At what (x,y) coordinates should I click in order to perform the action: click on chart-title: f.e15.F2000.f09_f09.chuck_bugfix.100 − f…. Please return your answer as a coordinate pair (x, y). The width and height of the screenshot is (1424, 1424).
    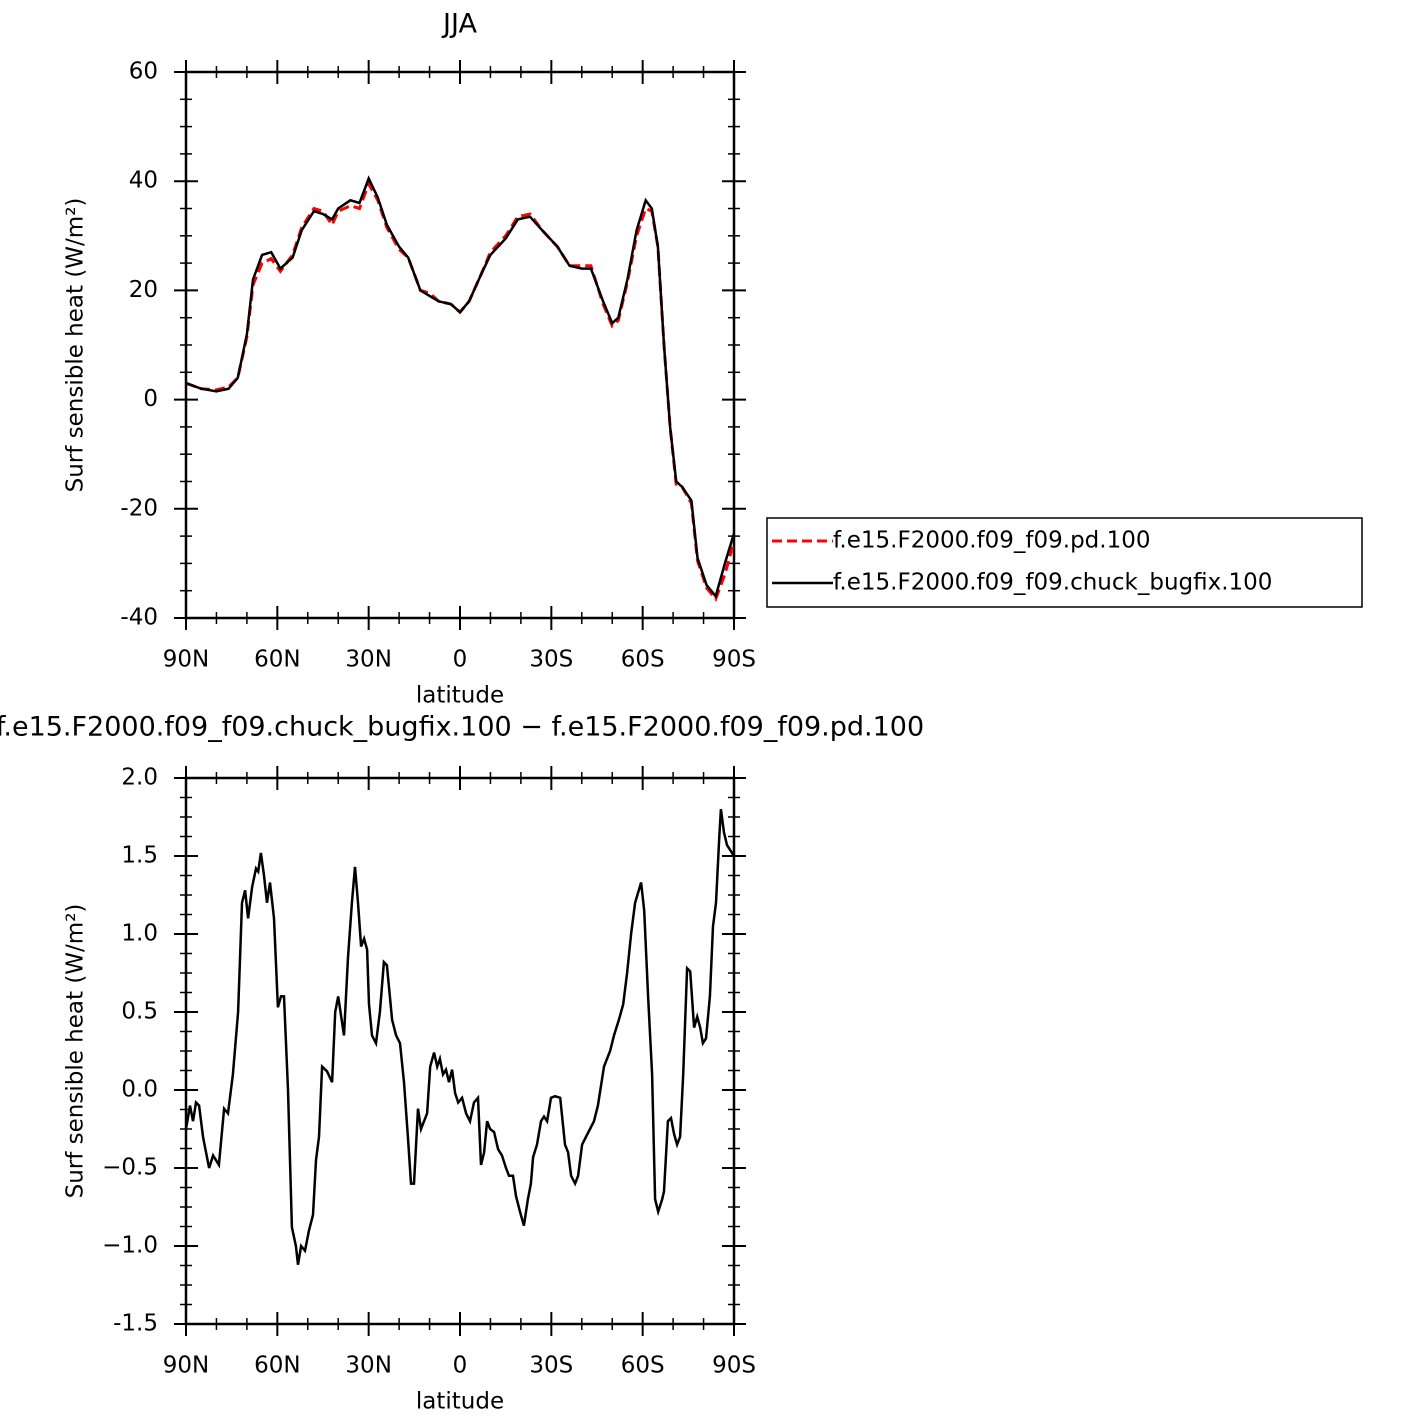
    Looking at the image, I should click on (462, 727).